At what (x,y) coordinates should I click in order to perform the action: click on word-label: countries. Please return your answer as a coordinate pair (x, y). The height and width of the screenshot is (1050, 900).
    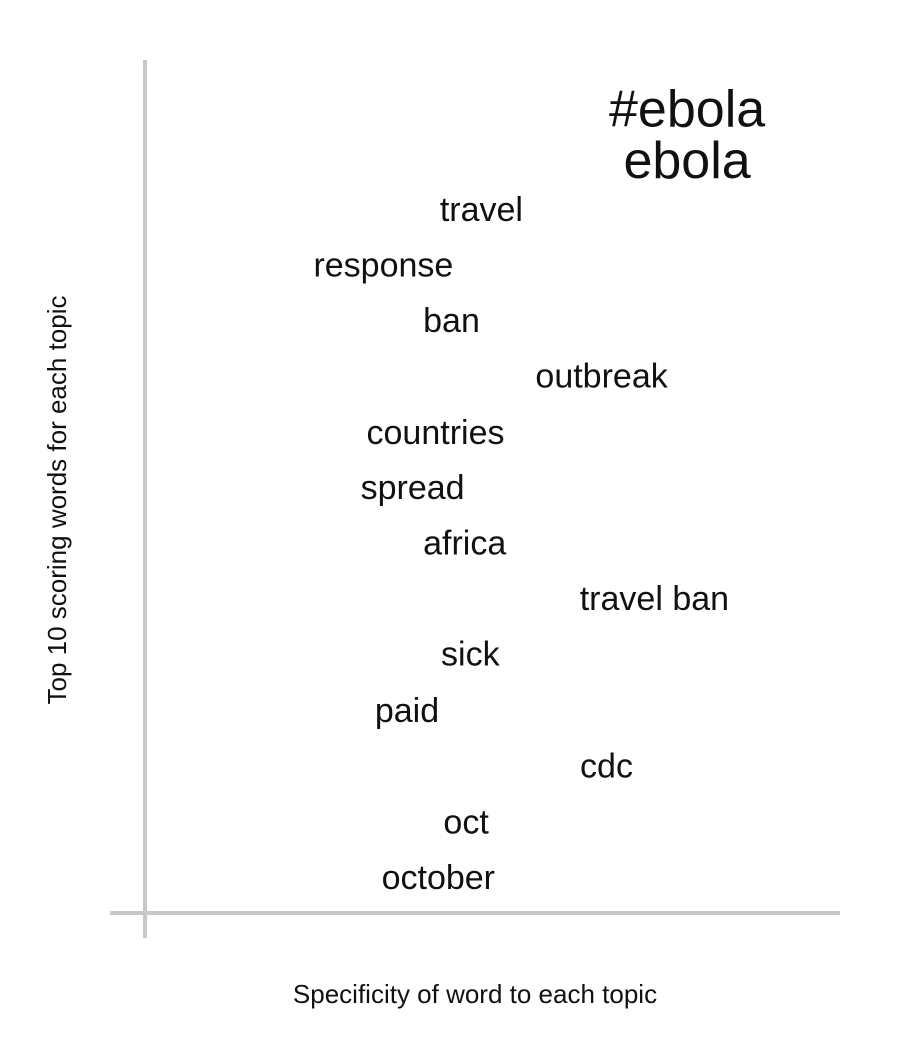
    Looking at the image, I should click on (436, 433).